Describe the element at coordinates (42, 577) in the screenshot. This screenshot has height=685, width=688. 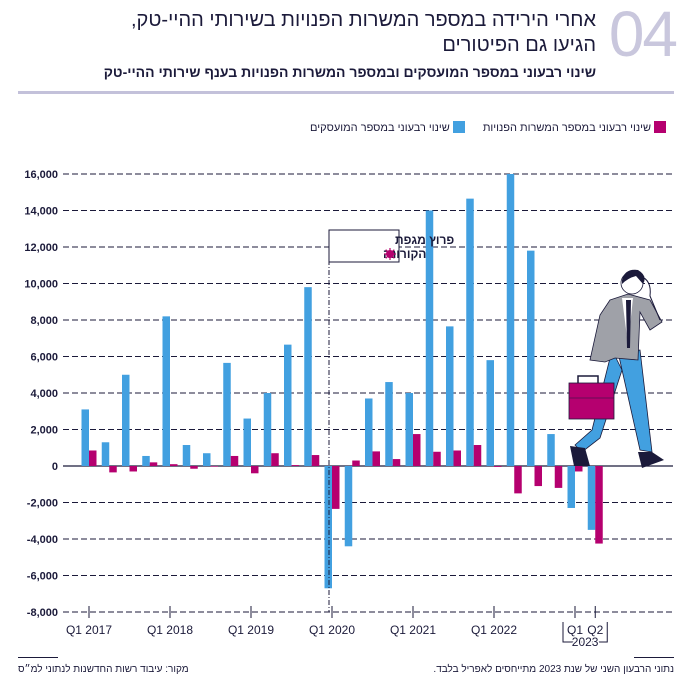
I see `y-tick-label: -6,000` at that location.